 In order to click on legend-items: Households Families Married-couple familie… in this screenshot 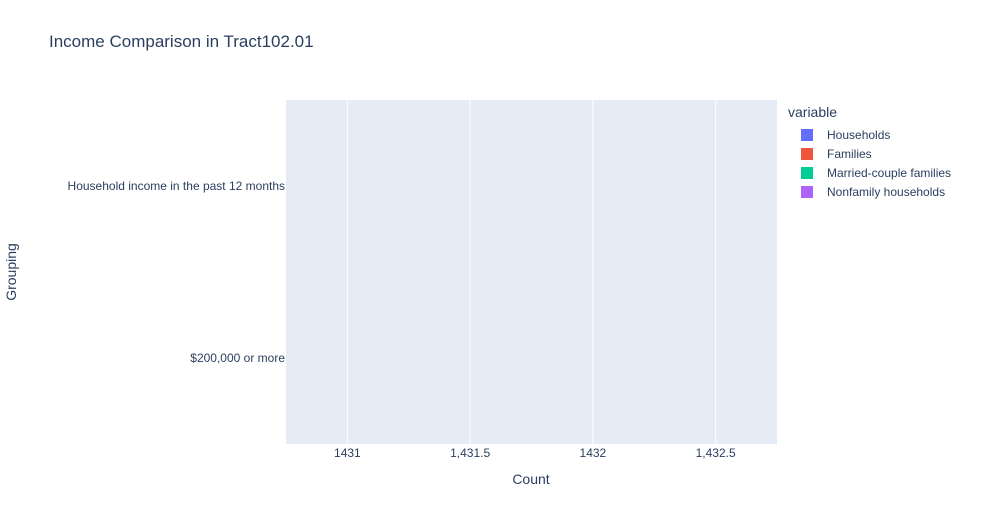, I will do `click(869, 163)`.